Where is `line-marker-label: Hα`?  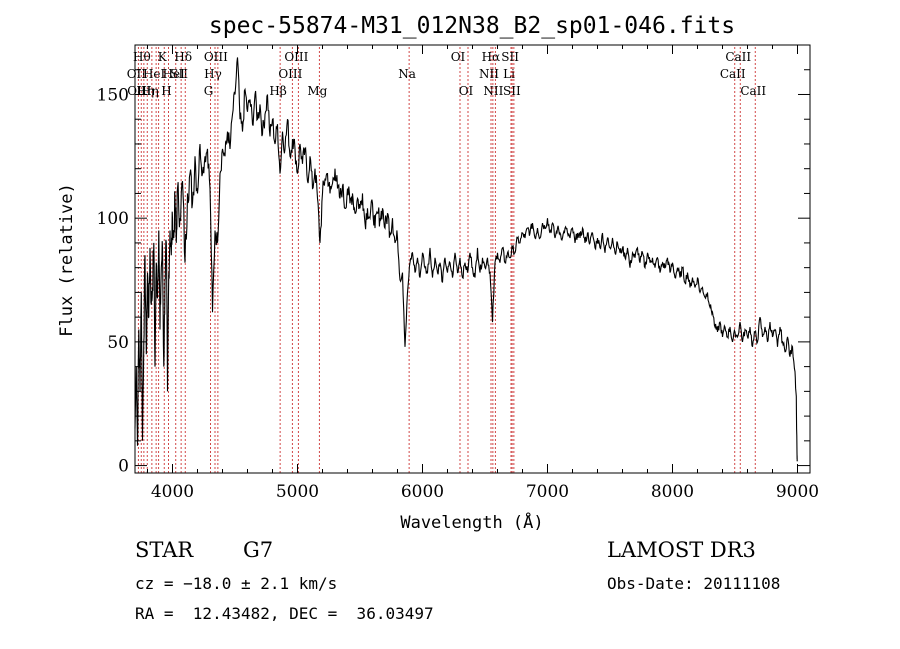
line-marker-label: Hα is located at coordinates (491, 57).